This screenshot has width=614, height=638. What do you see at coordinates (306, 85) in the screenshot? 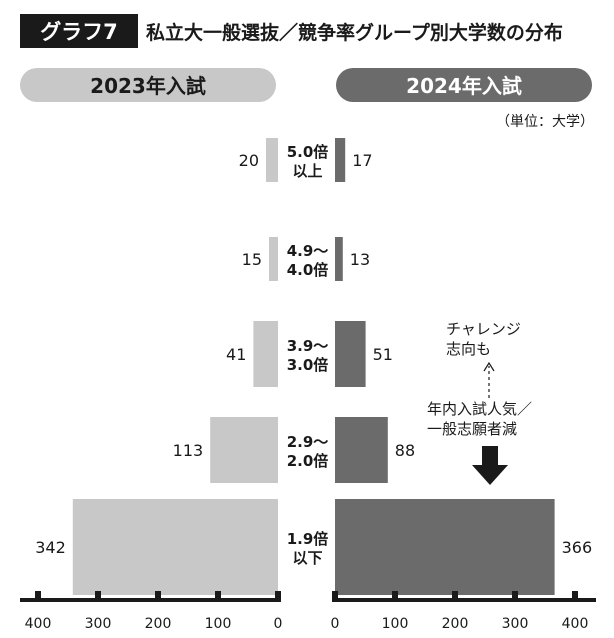
I see `panel-headers: 2023年入試 2024年入試` at bounding box center [306, 85].